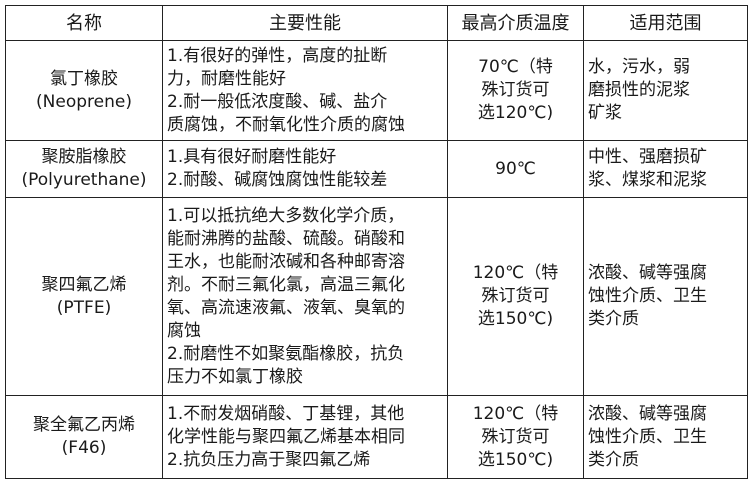 This screenshot has width=750, height=483. I want to click on header-performance: 主要性能, so click(305, 23).